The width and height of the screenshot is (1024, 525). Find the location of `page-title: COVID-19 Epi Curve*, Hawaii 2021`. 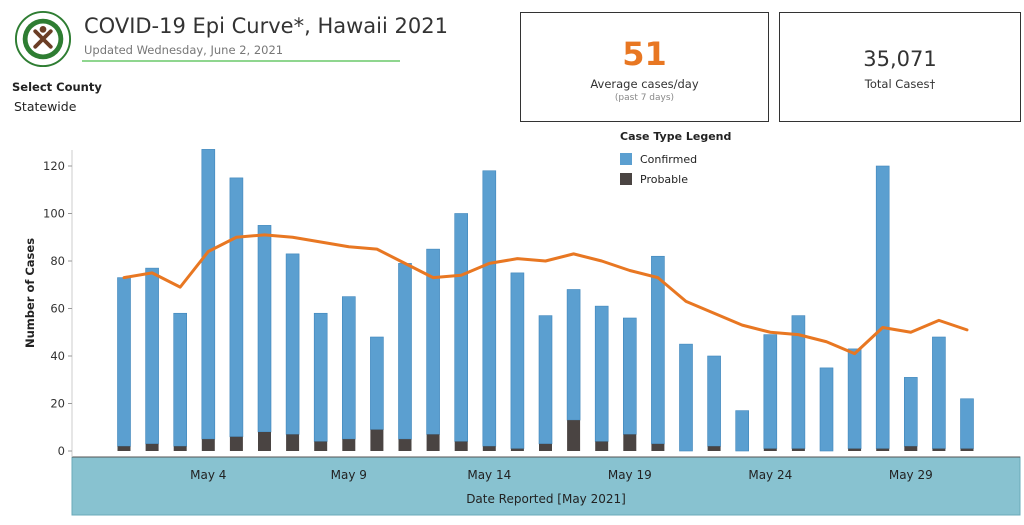

page-title: COVID-19 Epi Curve*, Hawaii 2021 is located at coordinates (266, 26).